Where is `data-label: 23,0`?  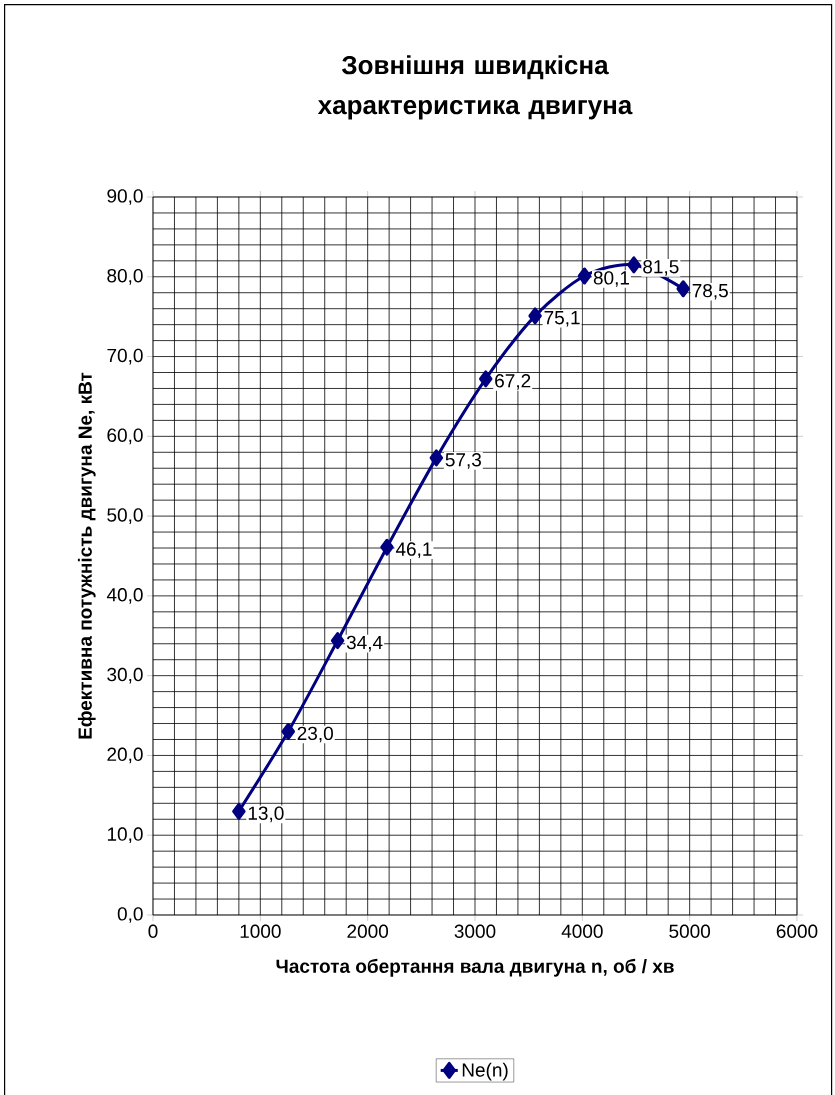
data-label: 23,0 is located at coordinates (315, 734).